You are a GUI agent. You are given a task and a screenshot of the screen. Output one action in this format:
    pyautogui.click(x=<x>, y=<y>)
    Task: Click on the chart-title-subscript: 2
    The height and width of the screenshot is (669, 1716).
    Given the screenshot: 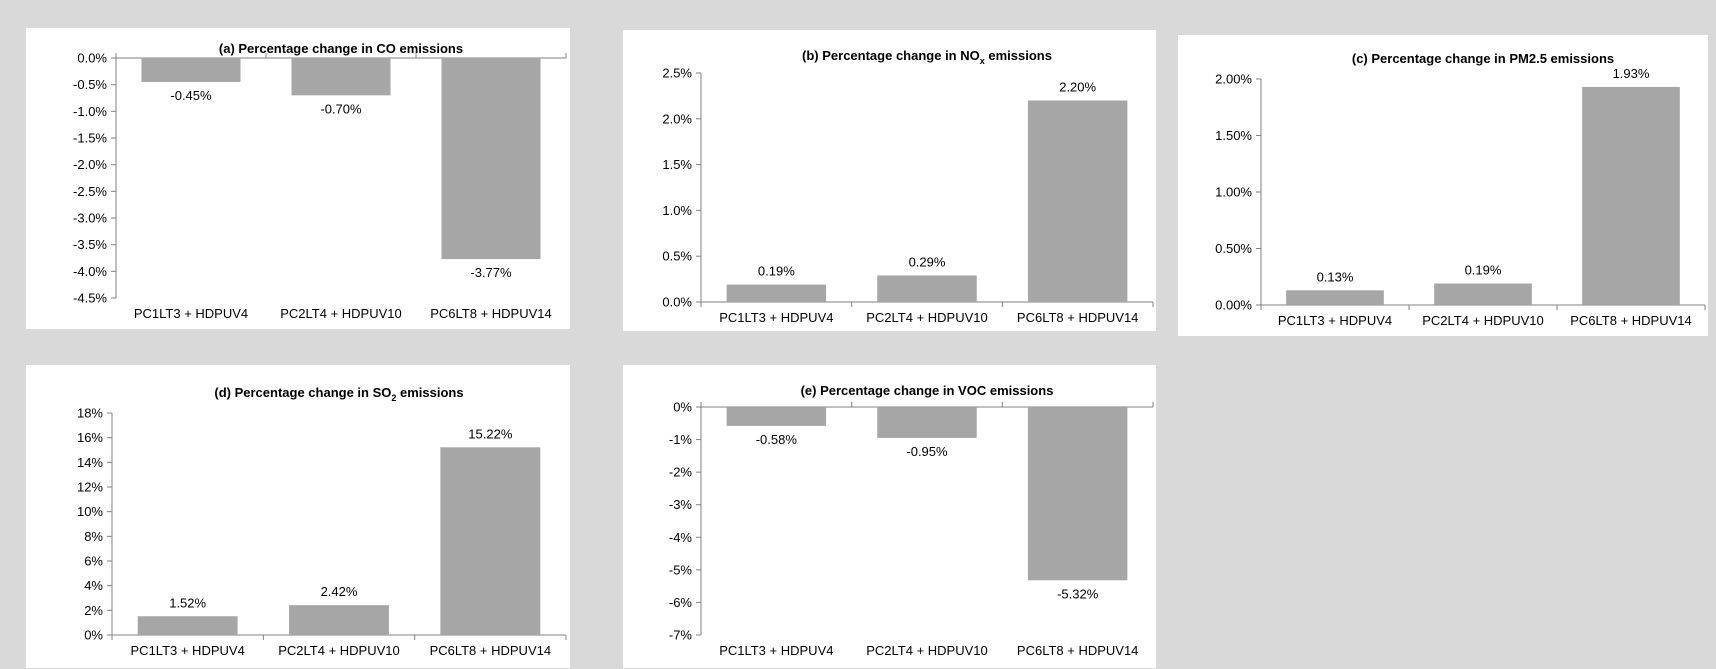 What is the action you would take?
    pyautogui.click(x=393, y=398)
    